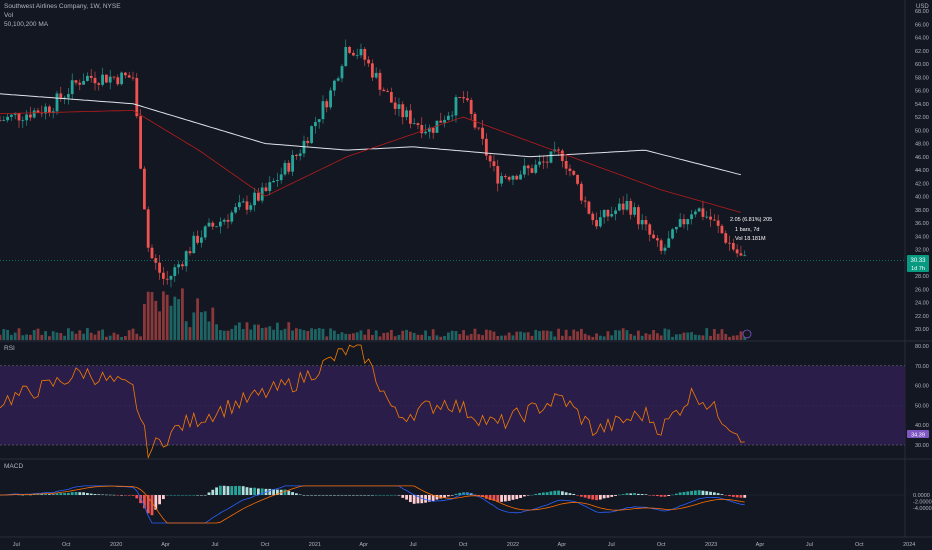 The image size is (932, 550). I want to click on macd-pane-label: MACD, so click(14, 466).